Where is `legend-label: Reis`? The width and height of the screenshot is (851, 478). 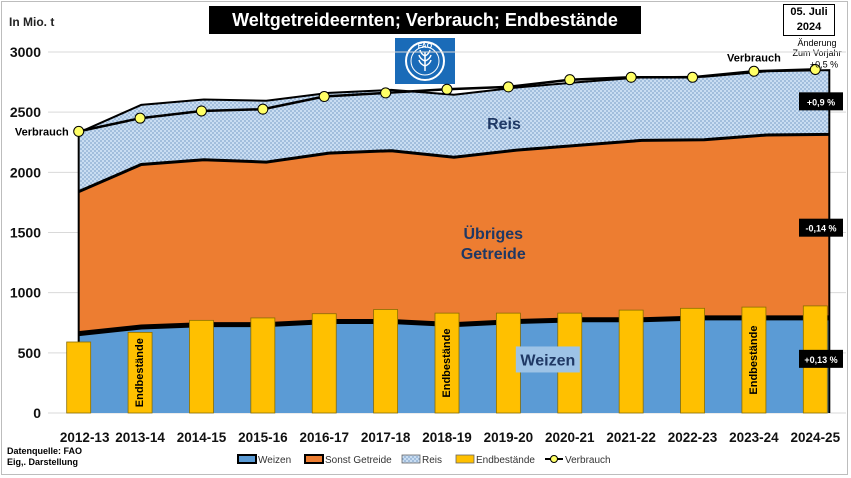
legend-label: Reis is located at coordinates (432, 460).